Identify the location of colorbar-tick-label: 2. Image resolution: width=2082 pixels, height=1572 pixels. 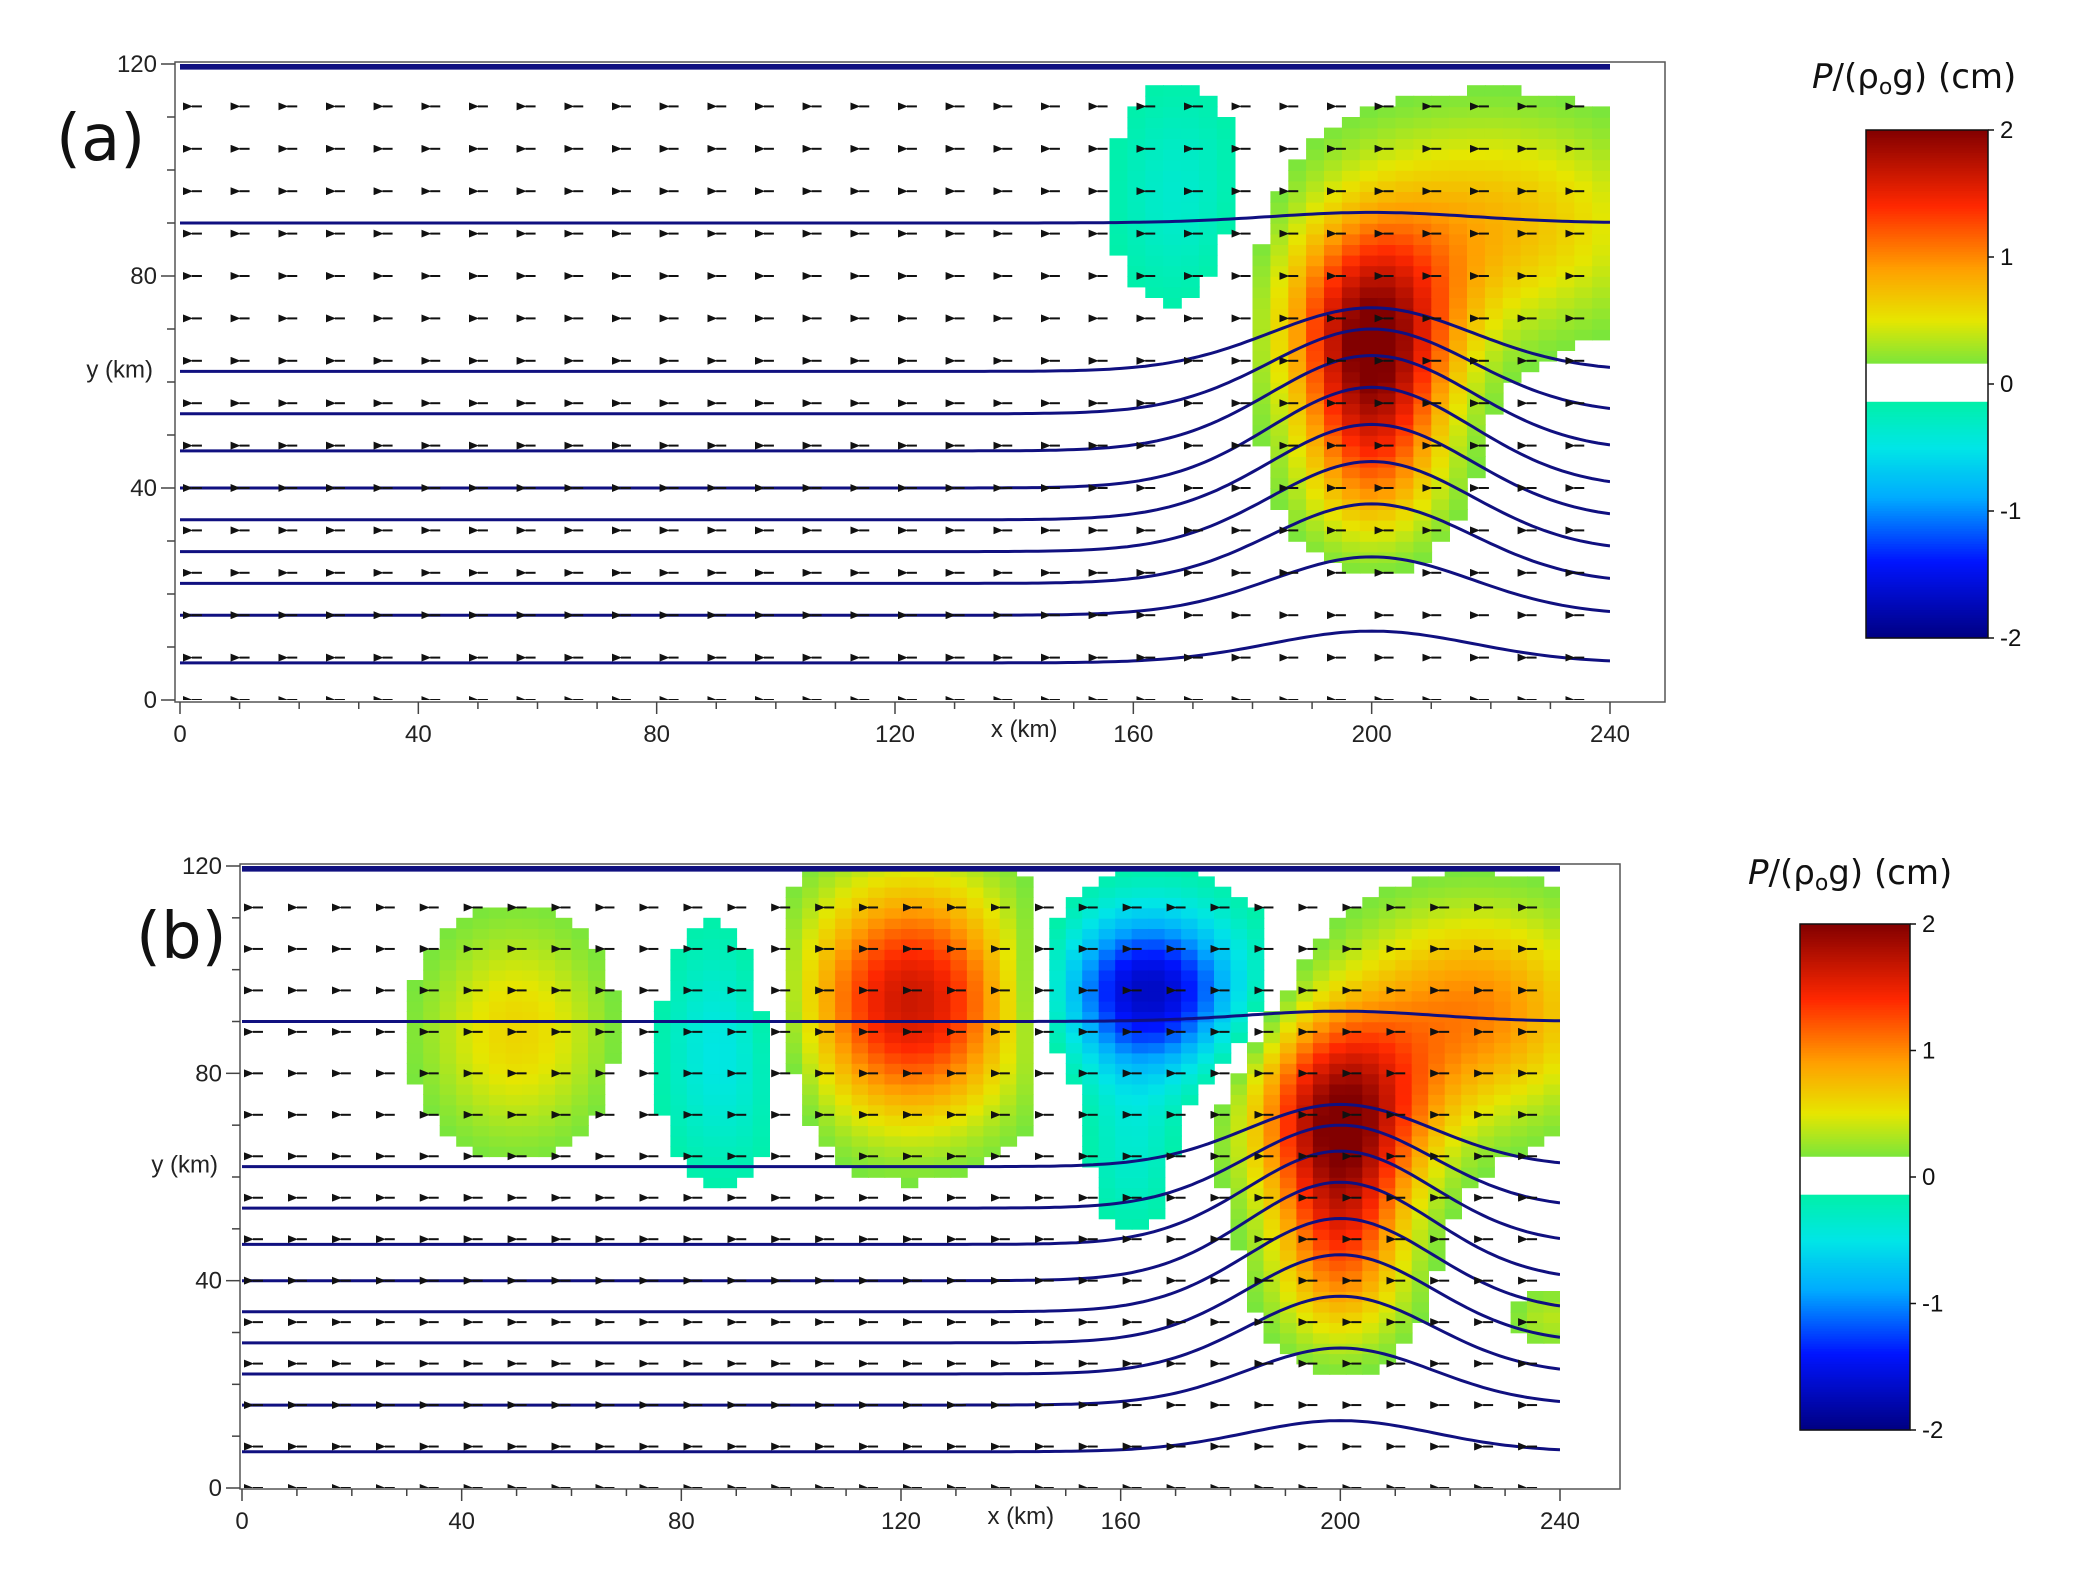
(2006, 130).